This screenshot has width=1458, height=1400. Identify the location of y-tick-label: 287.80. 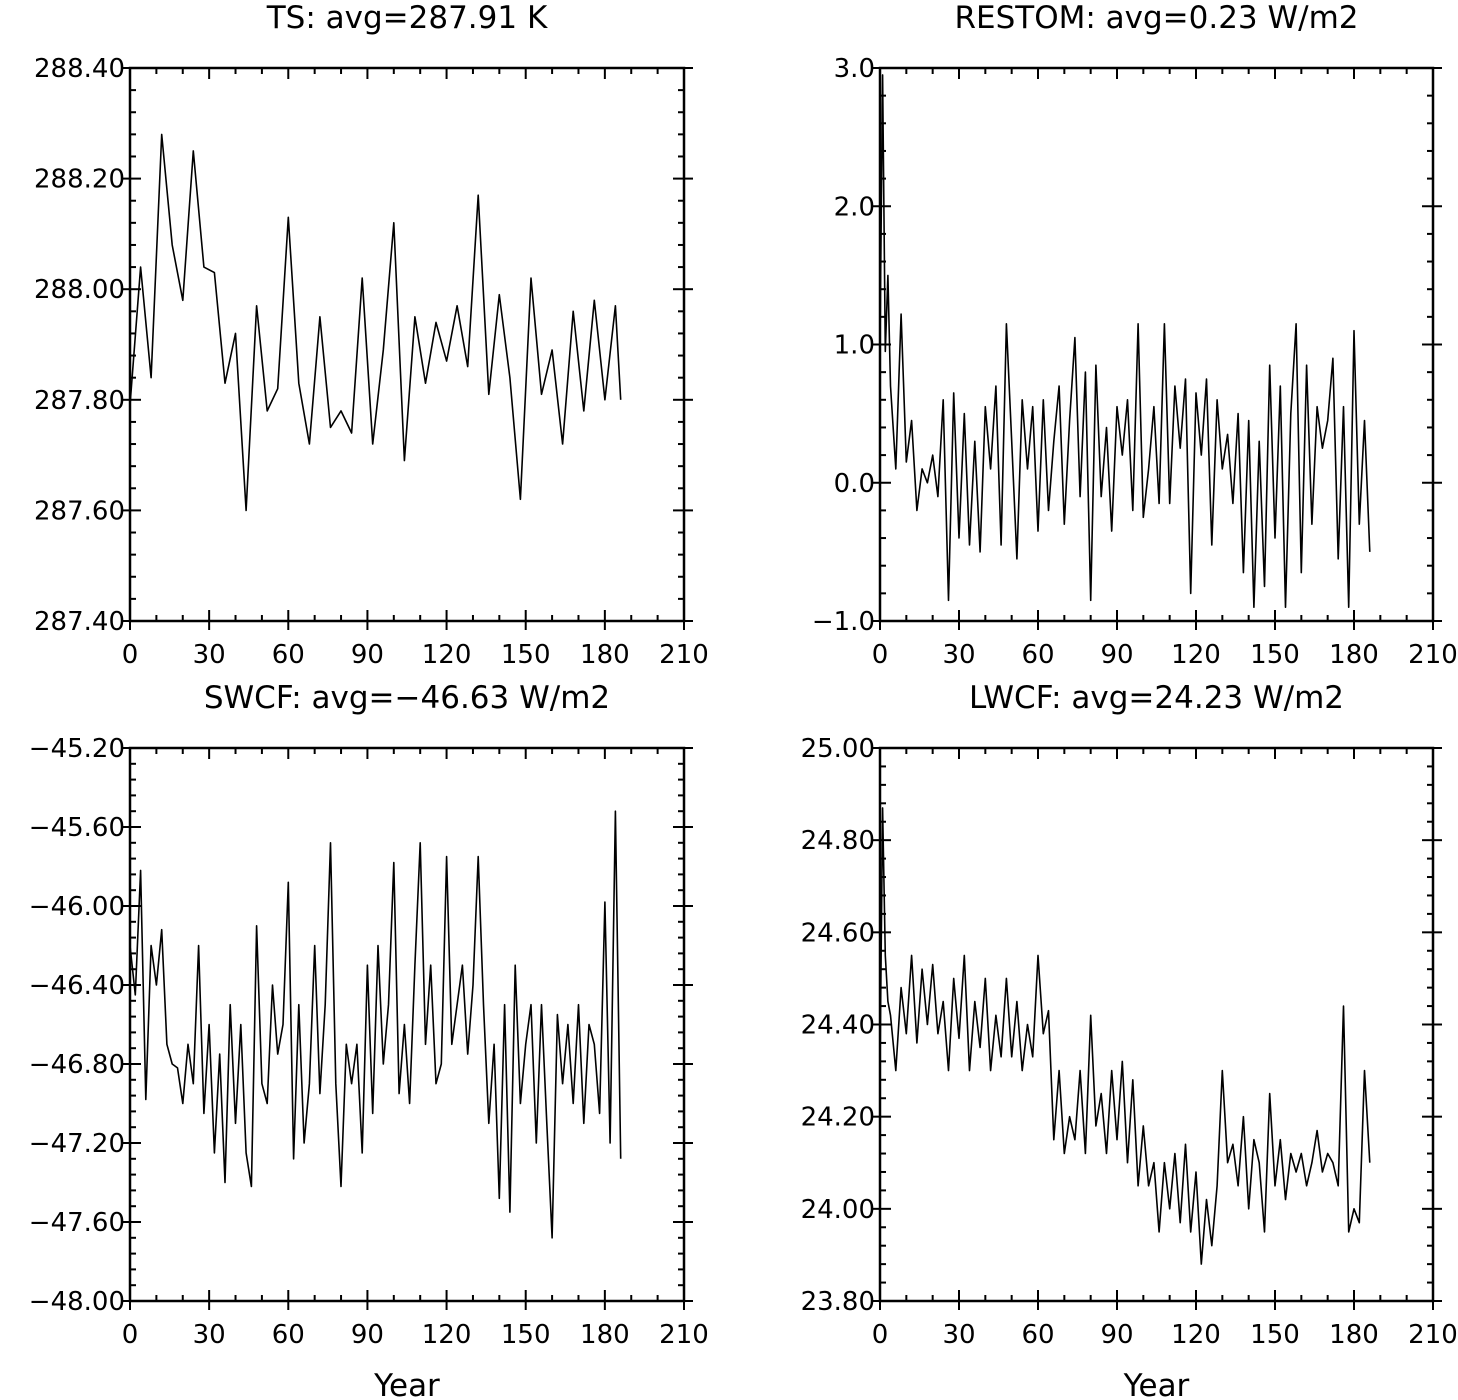
(79, 401).